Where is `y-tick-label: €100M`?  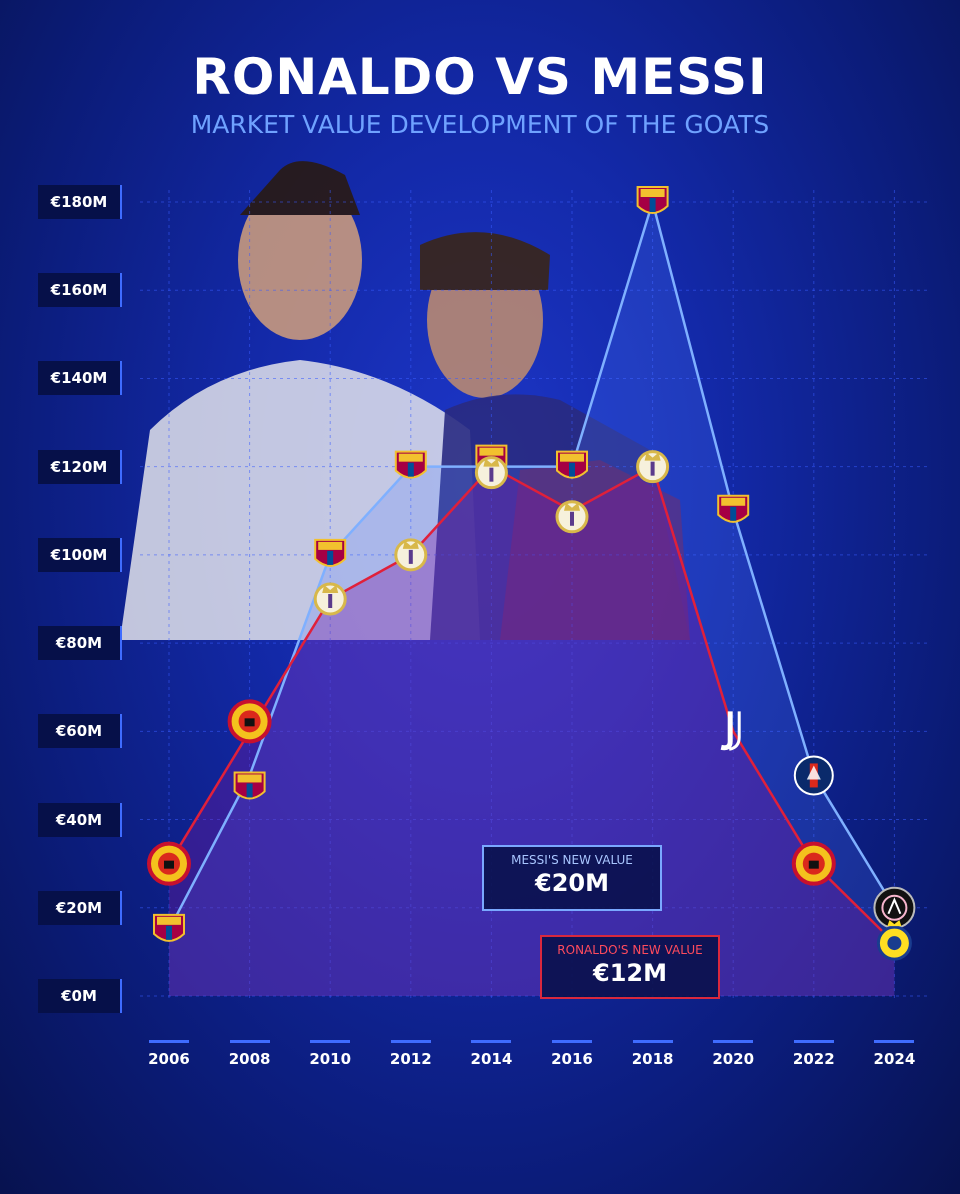
y-tick-label: €100M is located at coordinates (80, 554).